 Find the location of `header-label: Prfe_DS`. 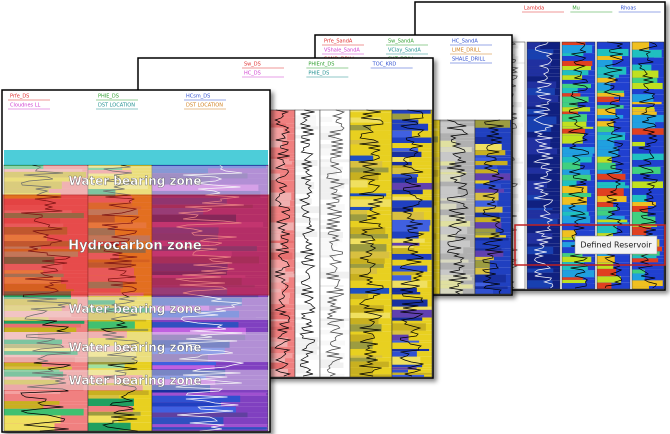

header-label: Prfe_DS is located at coordinates (19, 97).